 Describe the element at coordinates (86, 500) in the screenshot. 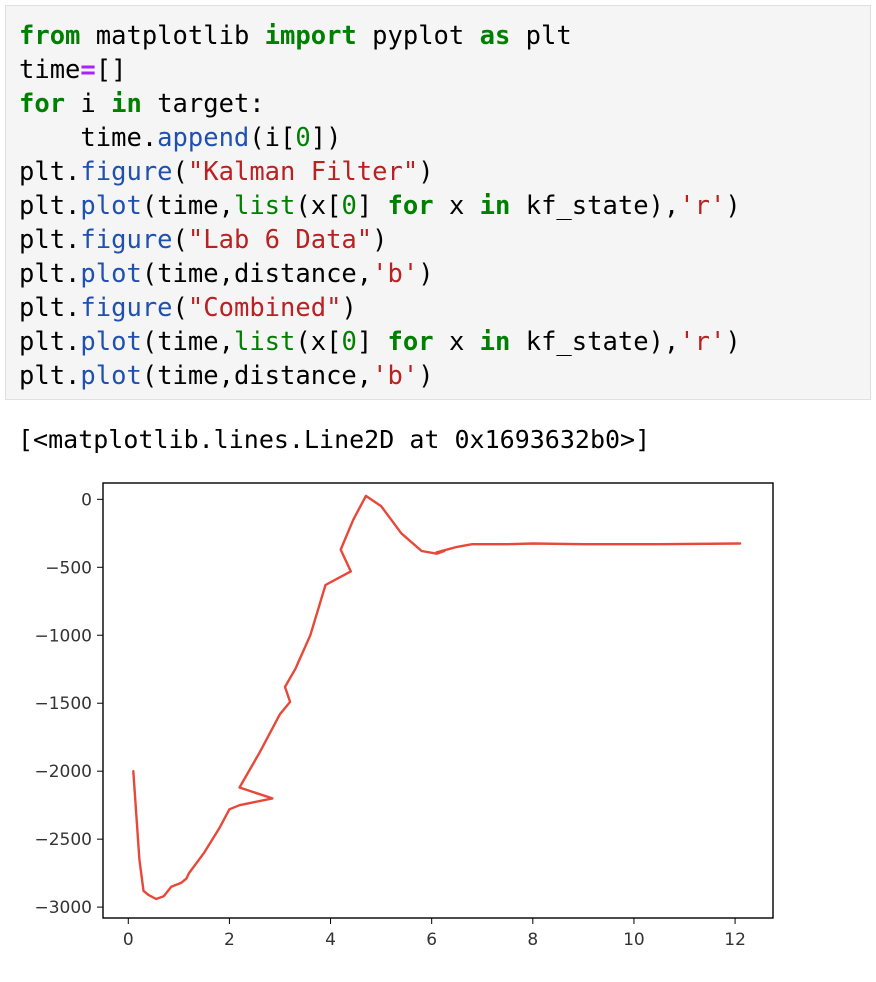

I see `y-tick-label: 0` at that location.